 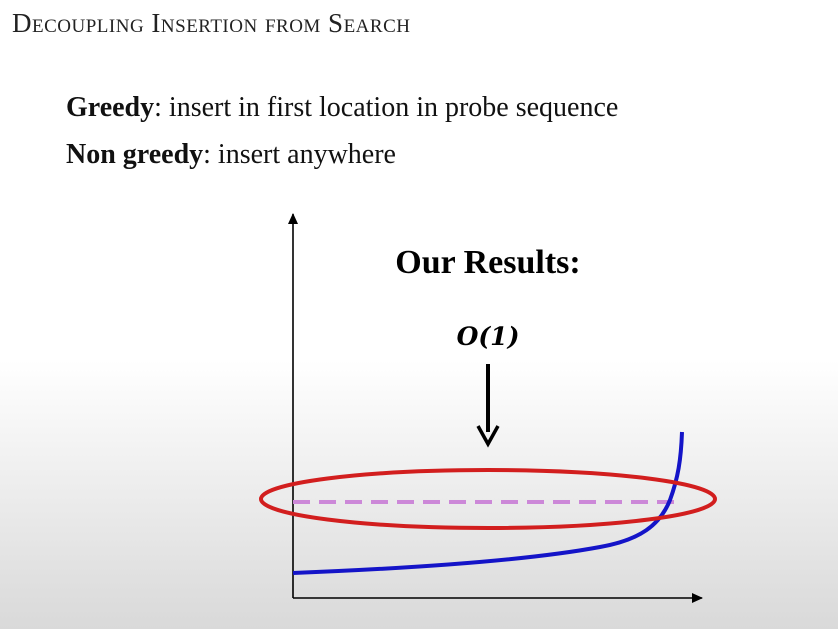 What do you see at coordinates (488, 499) in the screenshot?
I see `highlight-ellipse` at bounding box center [488, 499].